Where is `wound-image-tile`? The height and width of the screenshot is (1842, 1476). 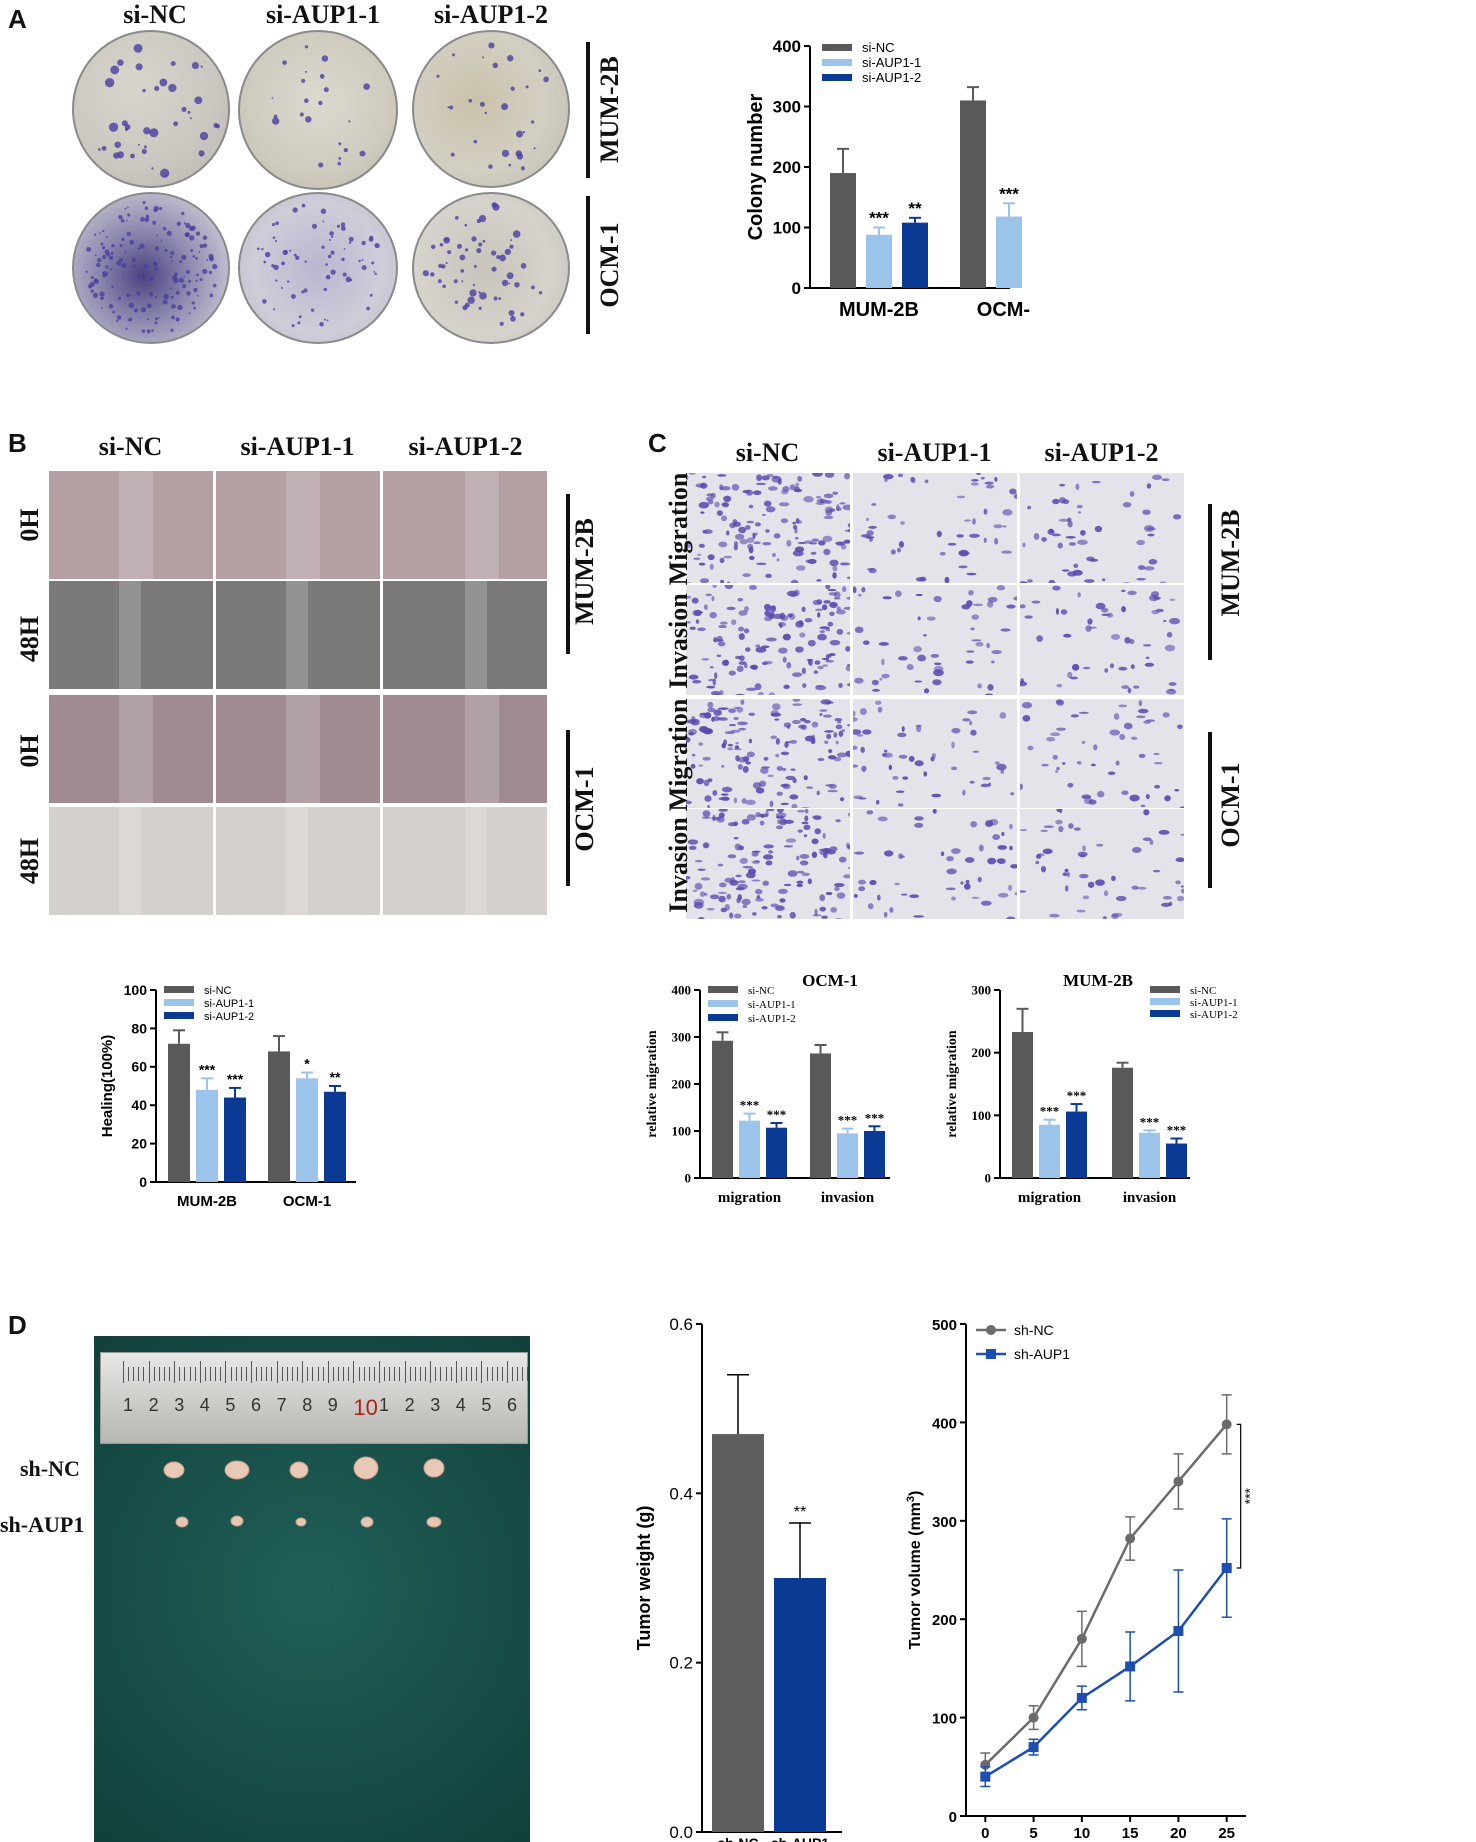
wound-image-tile is located at coordinates (131, 861).